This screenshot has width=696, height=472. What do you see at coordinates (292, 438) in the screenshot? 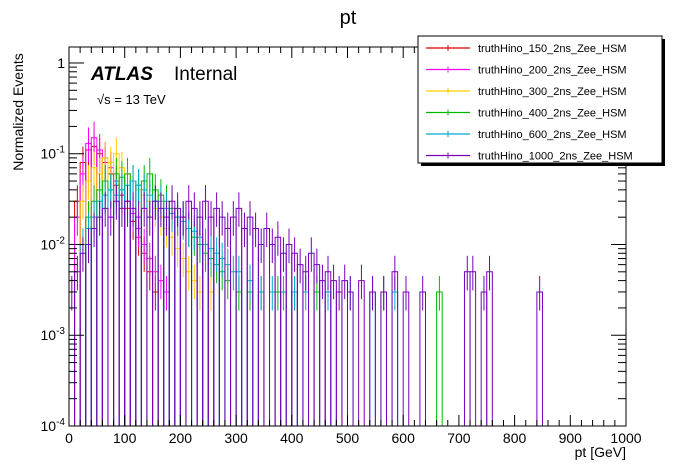
I see `x-tick-label: 400` at bounding box center [292, 438].